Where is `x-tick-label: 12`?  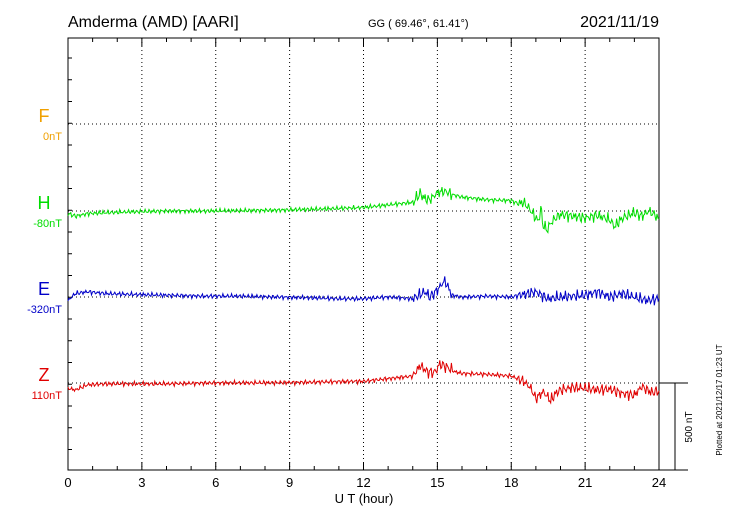 x-tick-label: 12 is located at coordinates (363, 482).